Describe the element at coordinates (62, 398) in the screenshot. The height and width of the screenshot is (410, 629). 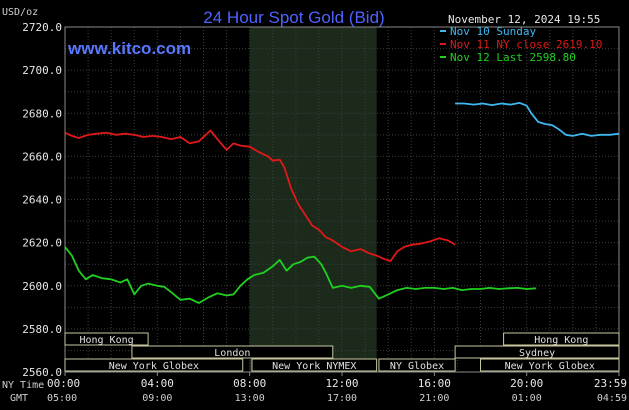
I see `x-tick-gmt: 05:00` at that location.